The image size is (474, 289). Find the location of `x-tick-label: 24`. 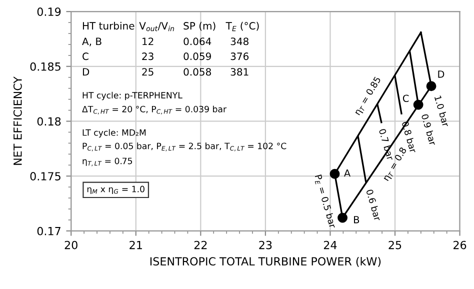

x-tick-label: 24 is located at coordinates (330, 245).